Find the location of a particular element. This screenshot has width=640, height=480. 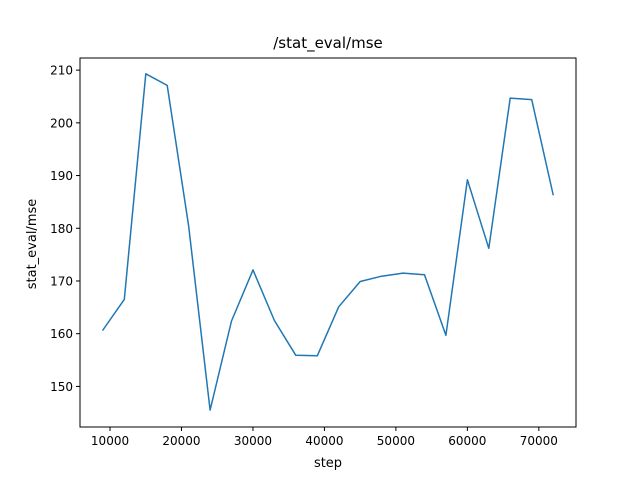

y-tick-label: 180 is located at coordinates (61, 229).